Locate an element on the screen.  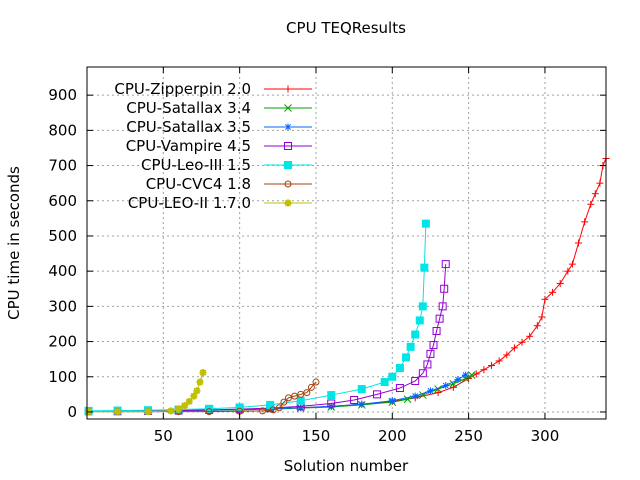
legend-label: CPU-LEO-II 1.7.0 is located at coordinates (189, 203).